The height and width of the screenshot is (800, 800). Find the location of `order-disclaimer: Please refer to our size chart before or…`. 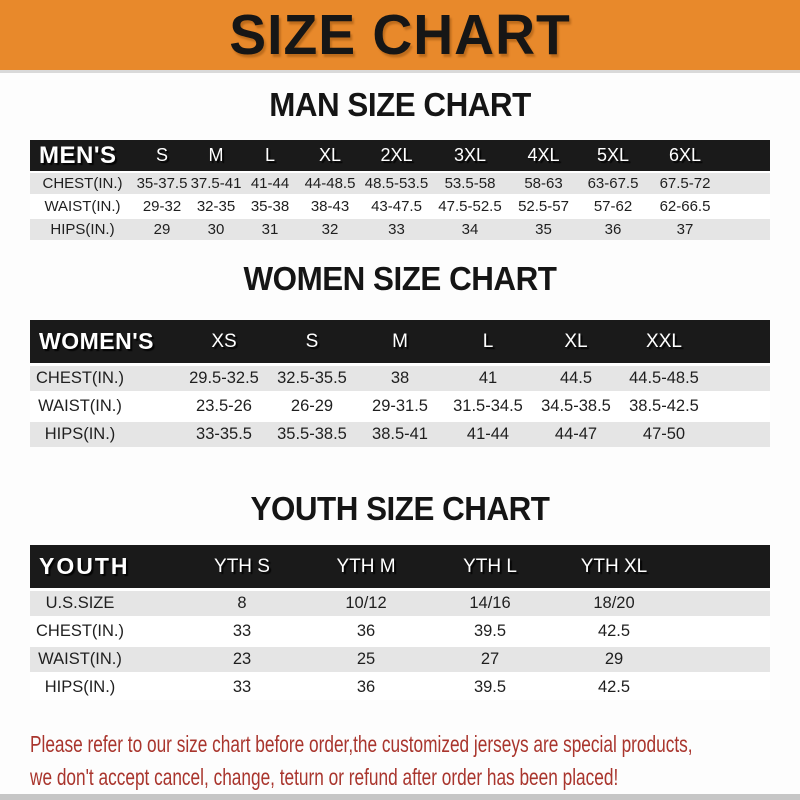

order-disclaimer: Please refer to our size chart before or… is located at coordinates (361, 761).